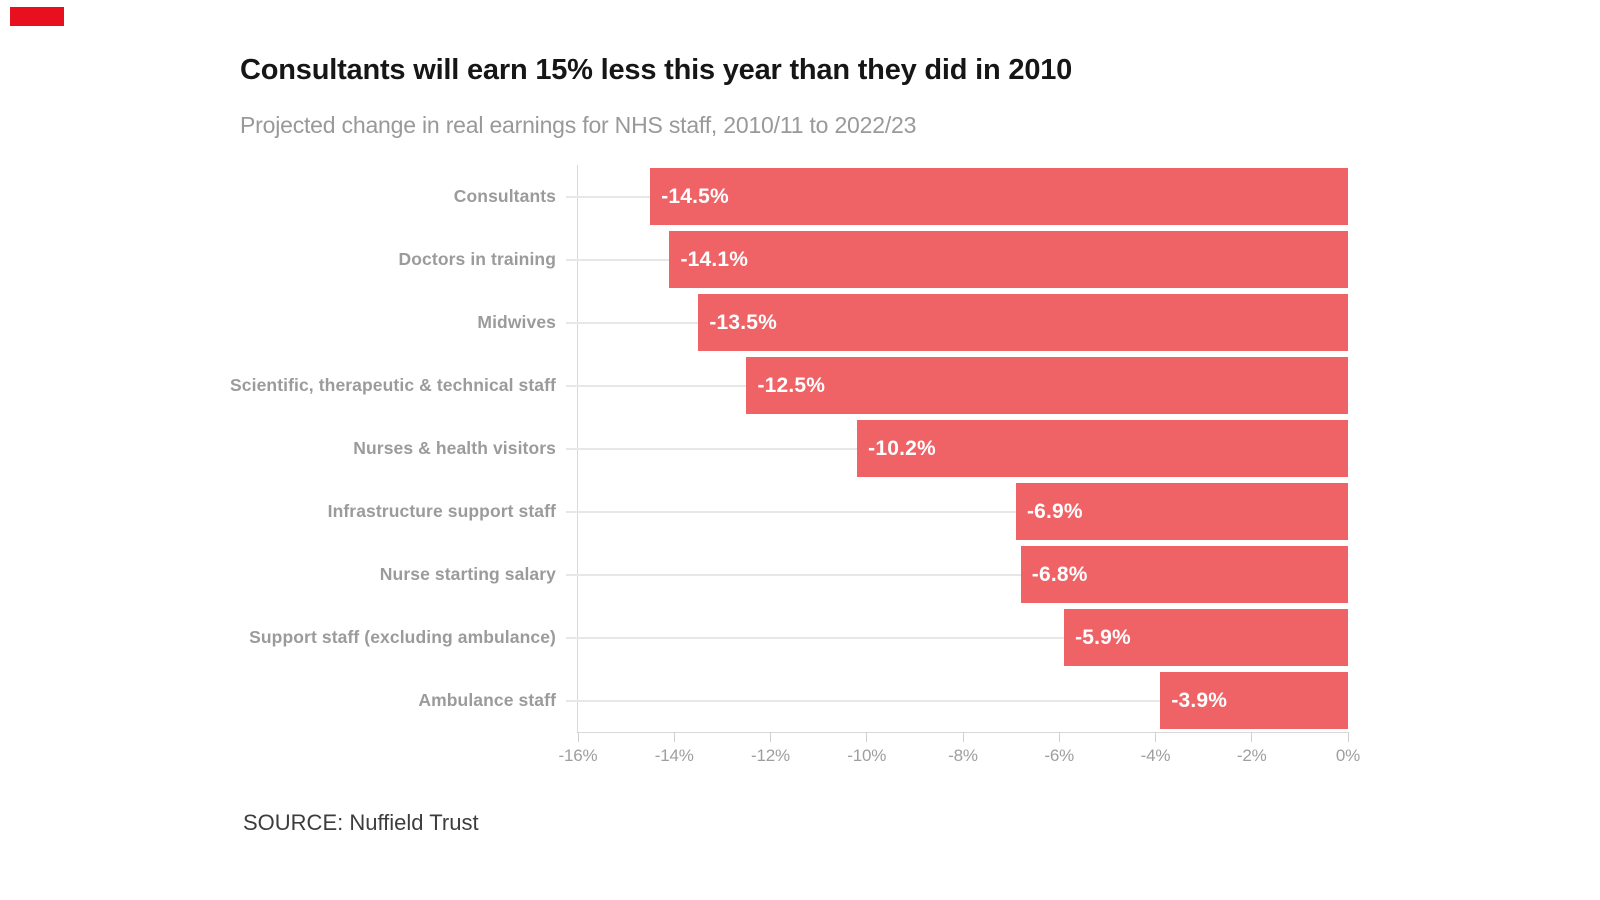 The width and height of the screenshot is (1600, 900). What do you see at coordinates (361, 822) in the screenshot?
I see `source-caption: SOURCE: Nuffield Trust` at bounding box center [361, 822].